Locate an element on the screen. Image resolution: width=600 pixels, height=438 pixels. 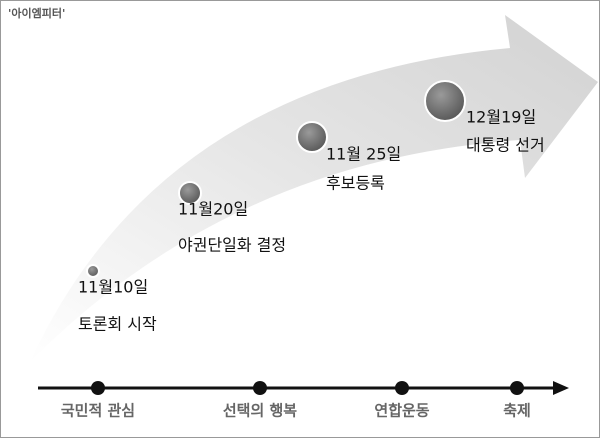
timeline-label: 연합운동 is located at coordinates (401, 411).